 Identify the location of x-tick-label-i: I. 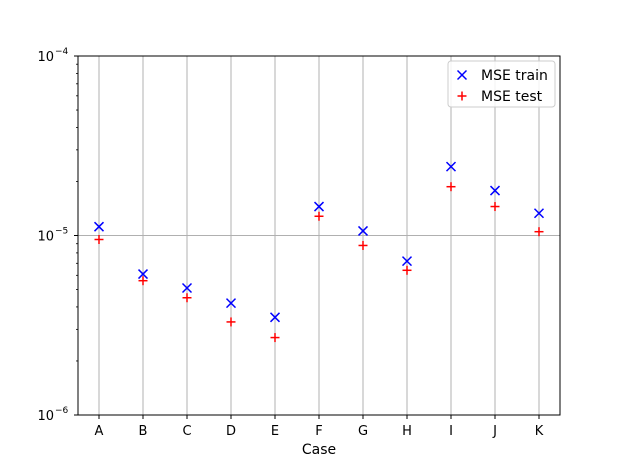
(451, 431).